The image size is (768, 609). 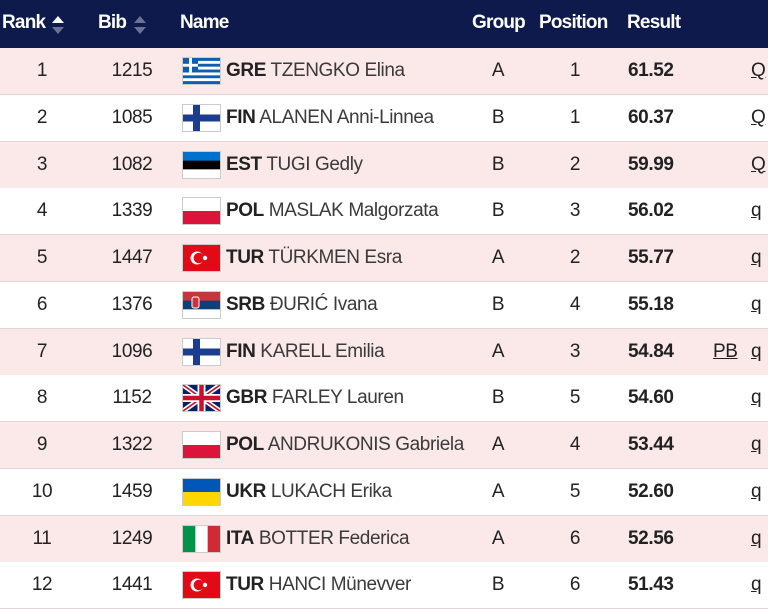 I want to click on bib: 1441, so click(x=132, y=585).